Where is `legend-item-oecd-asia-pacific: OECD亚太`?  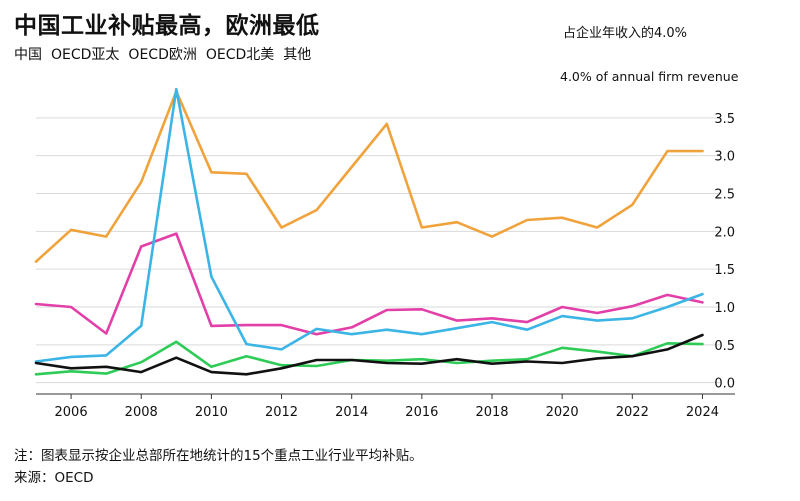 legend-item-oecd-asia-pacific: OECD亚太 is located at coordinates (85, 55).